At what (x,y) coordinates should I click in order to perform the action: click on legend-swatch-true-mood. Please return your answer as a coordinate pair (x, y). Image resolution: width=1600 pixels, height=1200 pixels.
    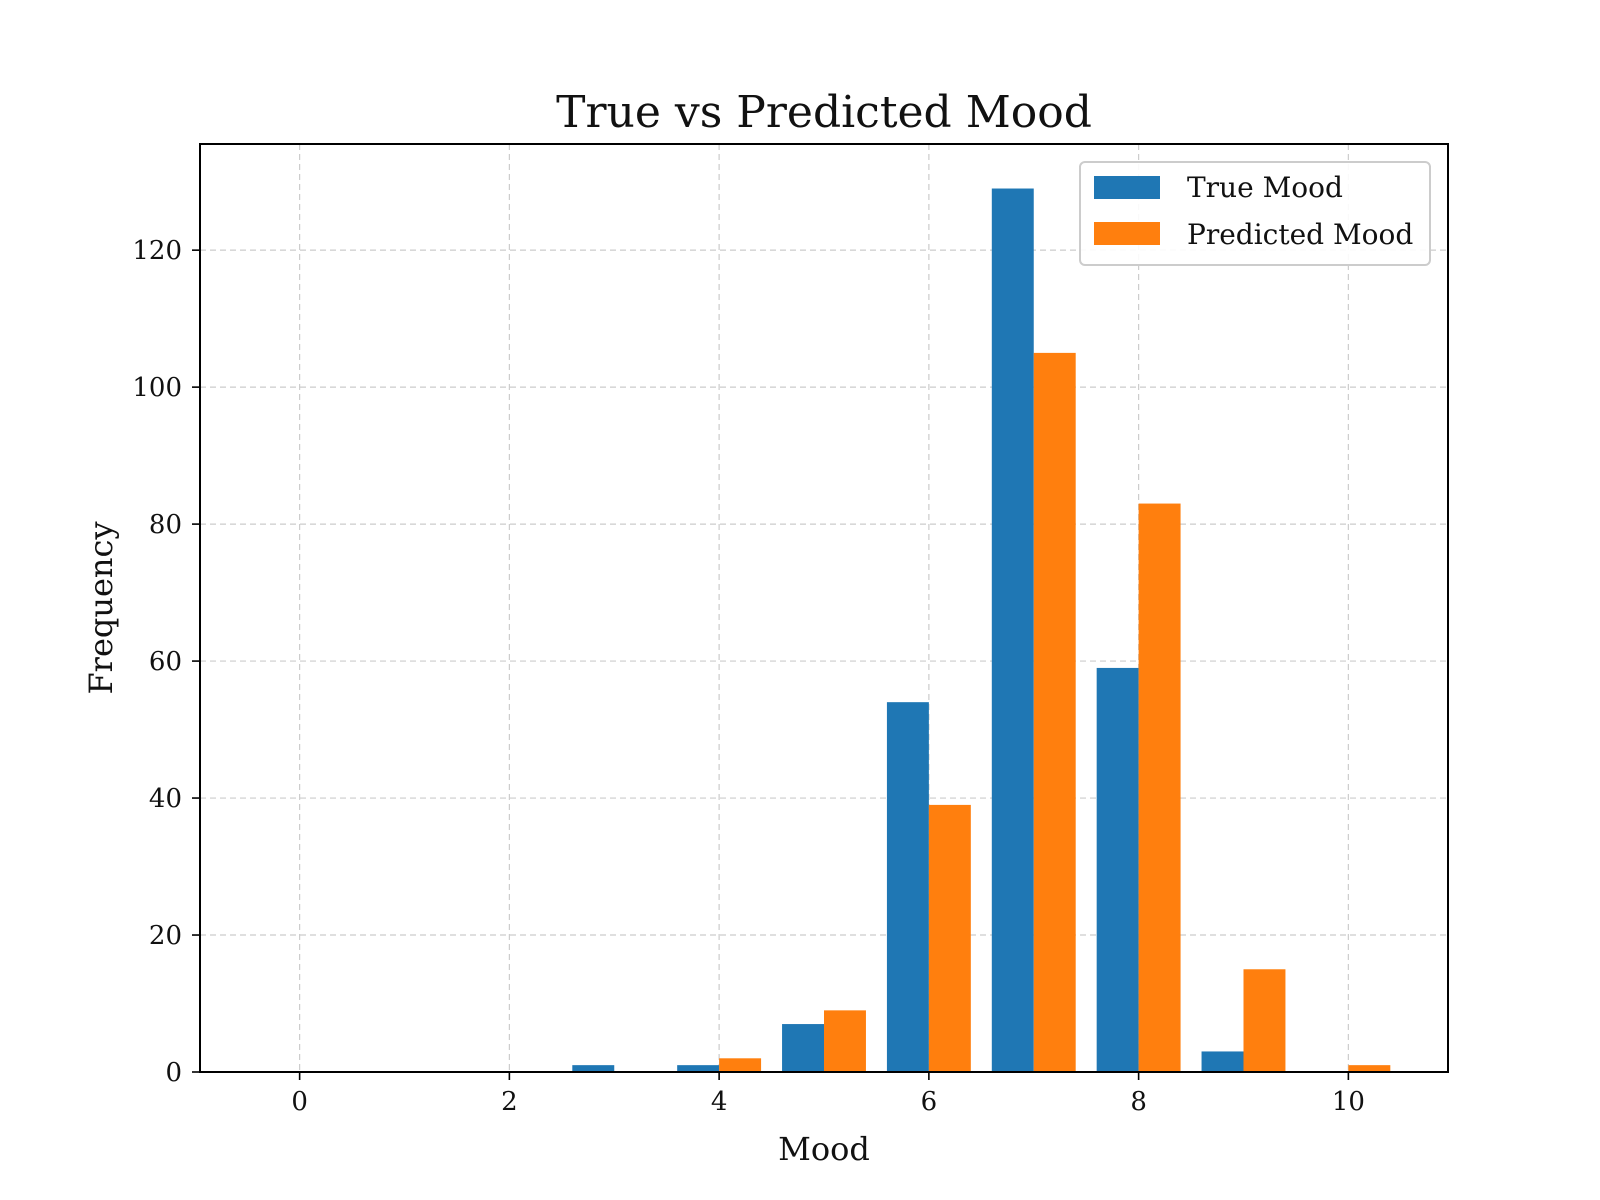
    Looking at the image, I should click on (1127, 187).